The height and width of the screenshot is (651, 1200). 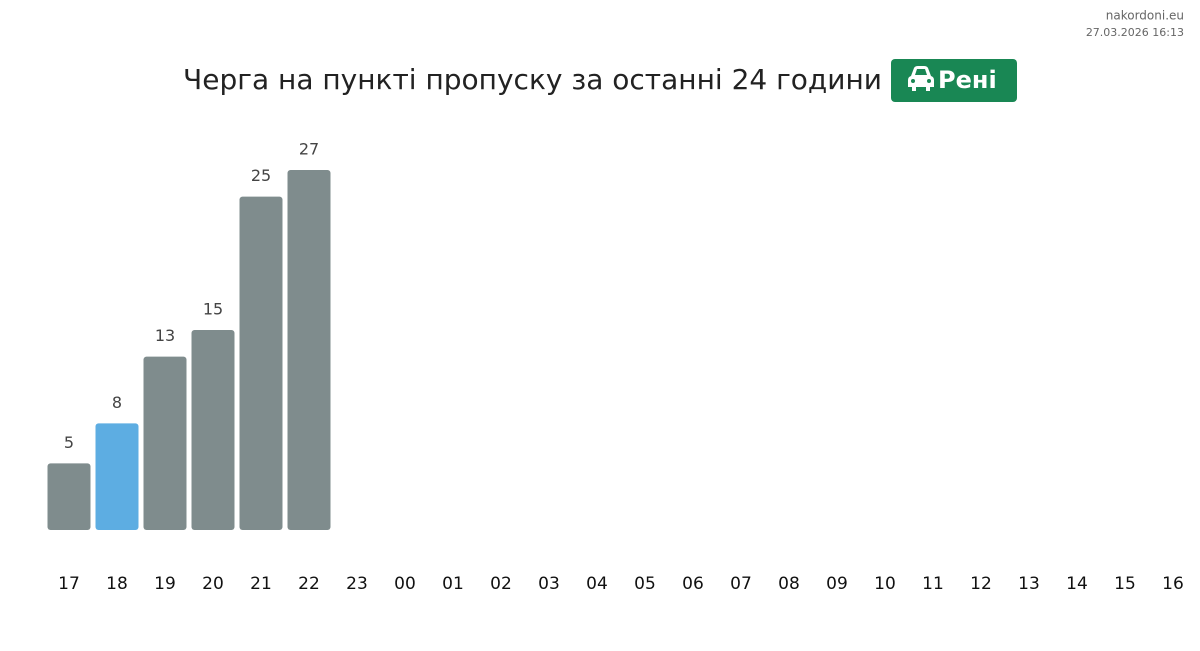 What do you see at coordinates (309, 149) in the screenshot?
I see `value-label: 27` at bounding box center [309, 149].